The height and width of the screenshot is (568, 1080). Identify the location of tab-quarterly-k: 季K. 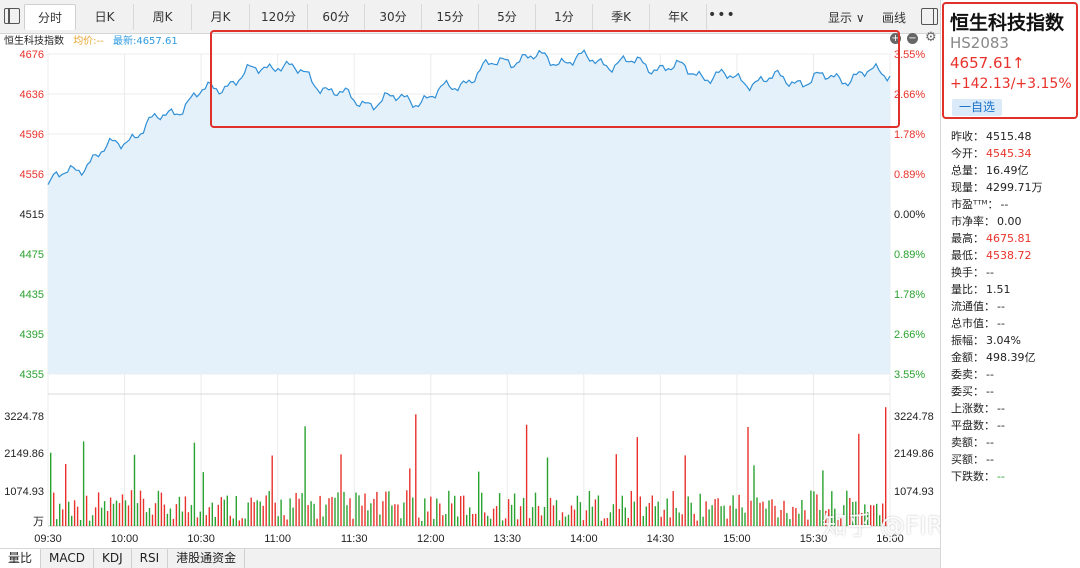
(621, 17).